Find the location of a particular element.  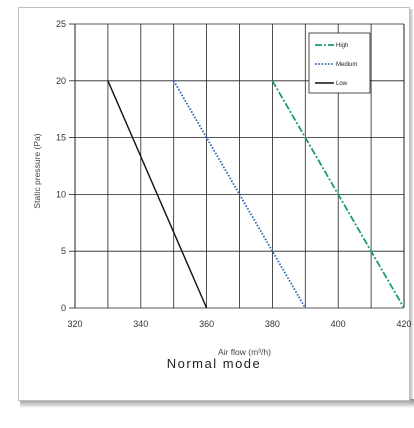

x-tick-label: 420 is located at coordinates (403, 324).